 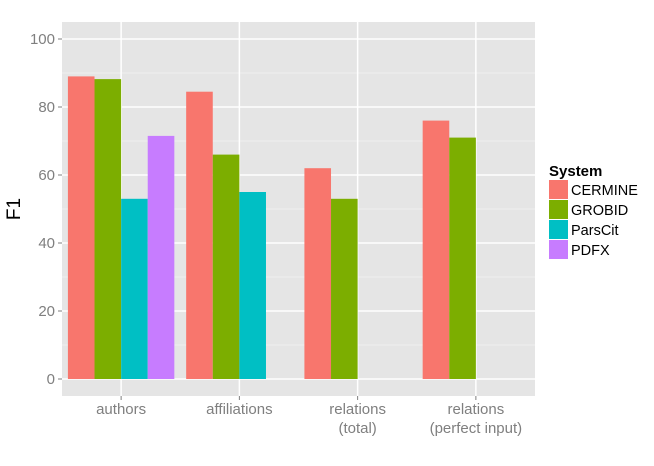 What do you see at coordinates (476, 428) in the screenshot?
I see `x-tick-label: (perfect input)` at bounding box center [476, 428].